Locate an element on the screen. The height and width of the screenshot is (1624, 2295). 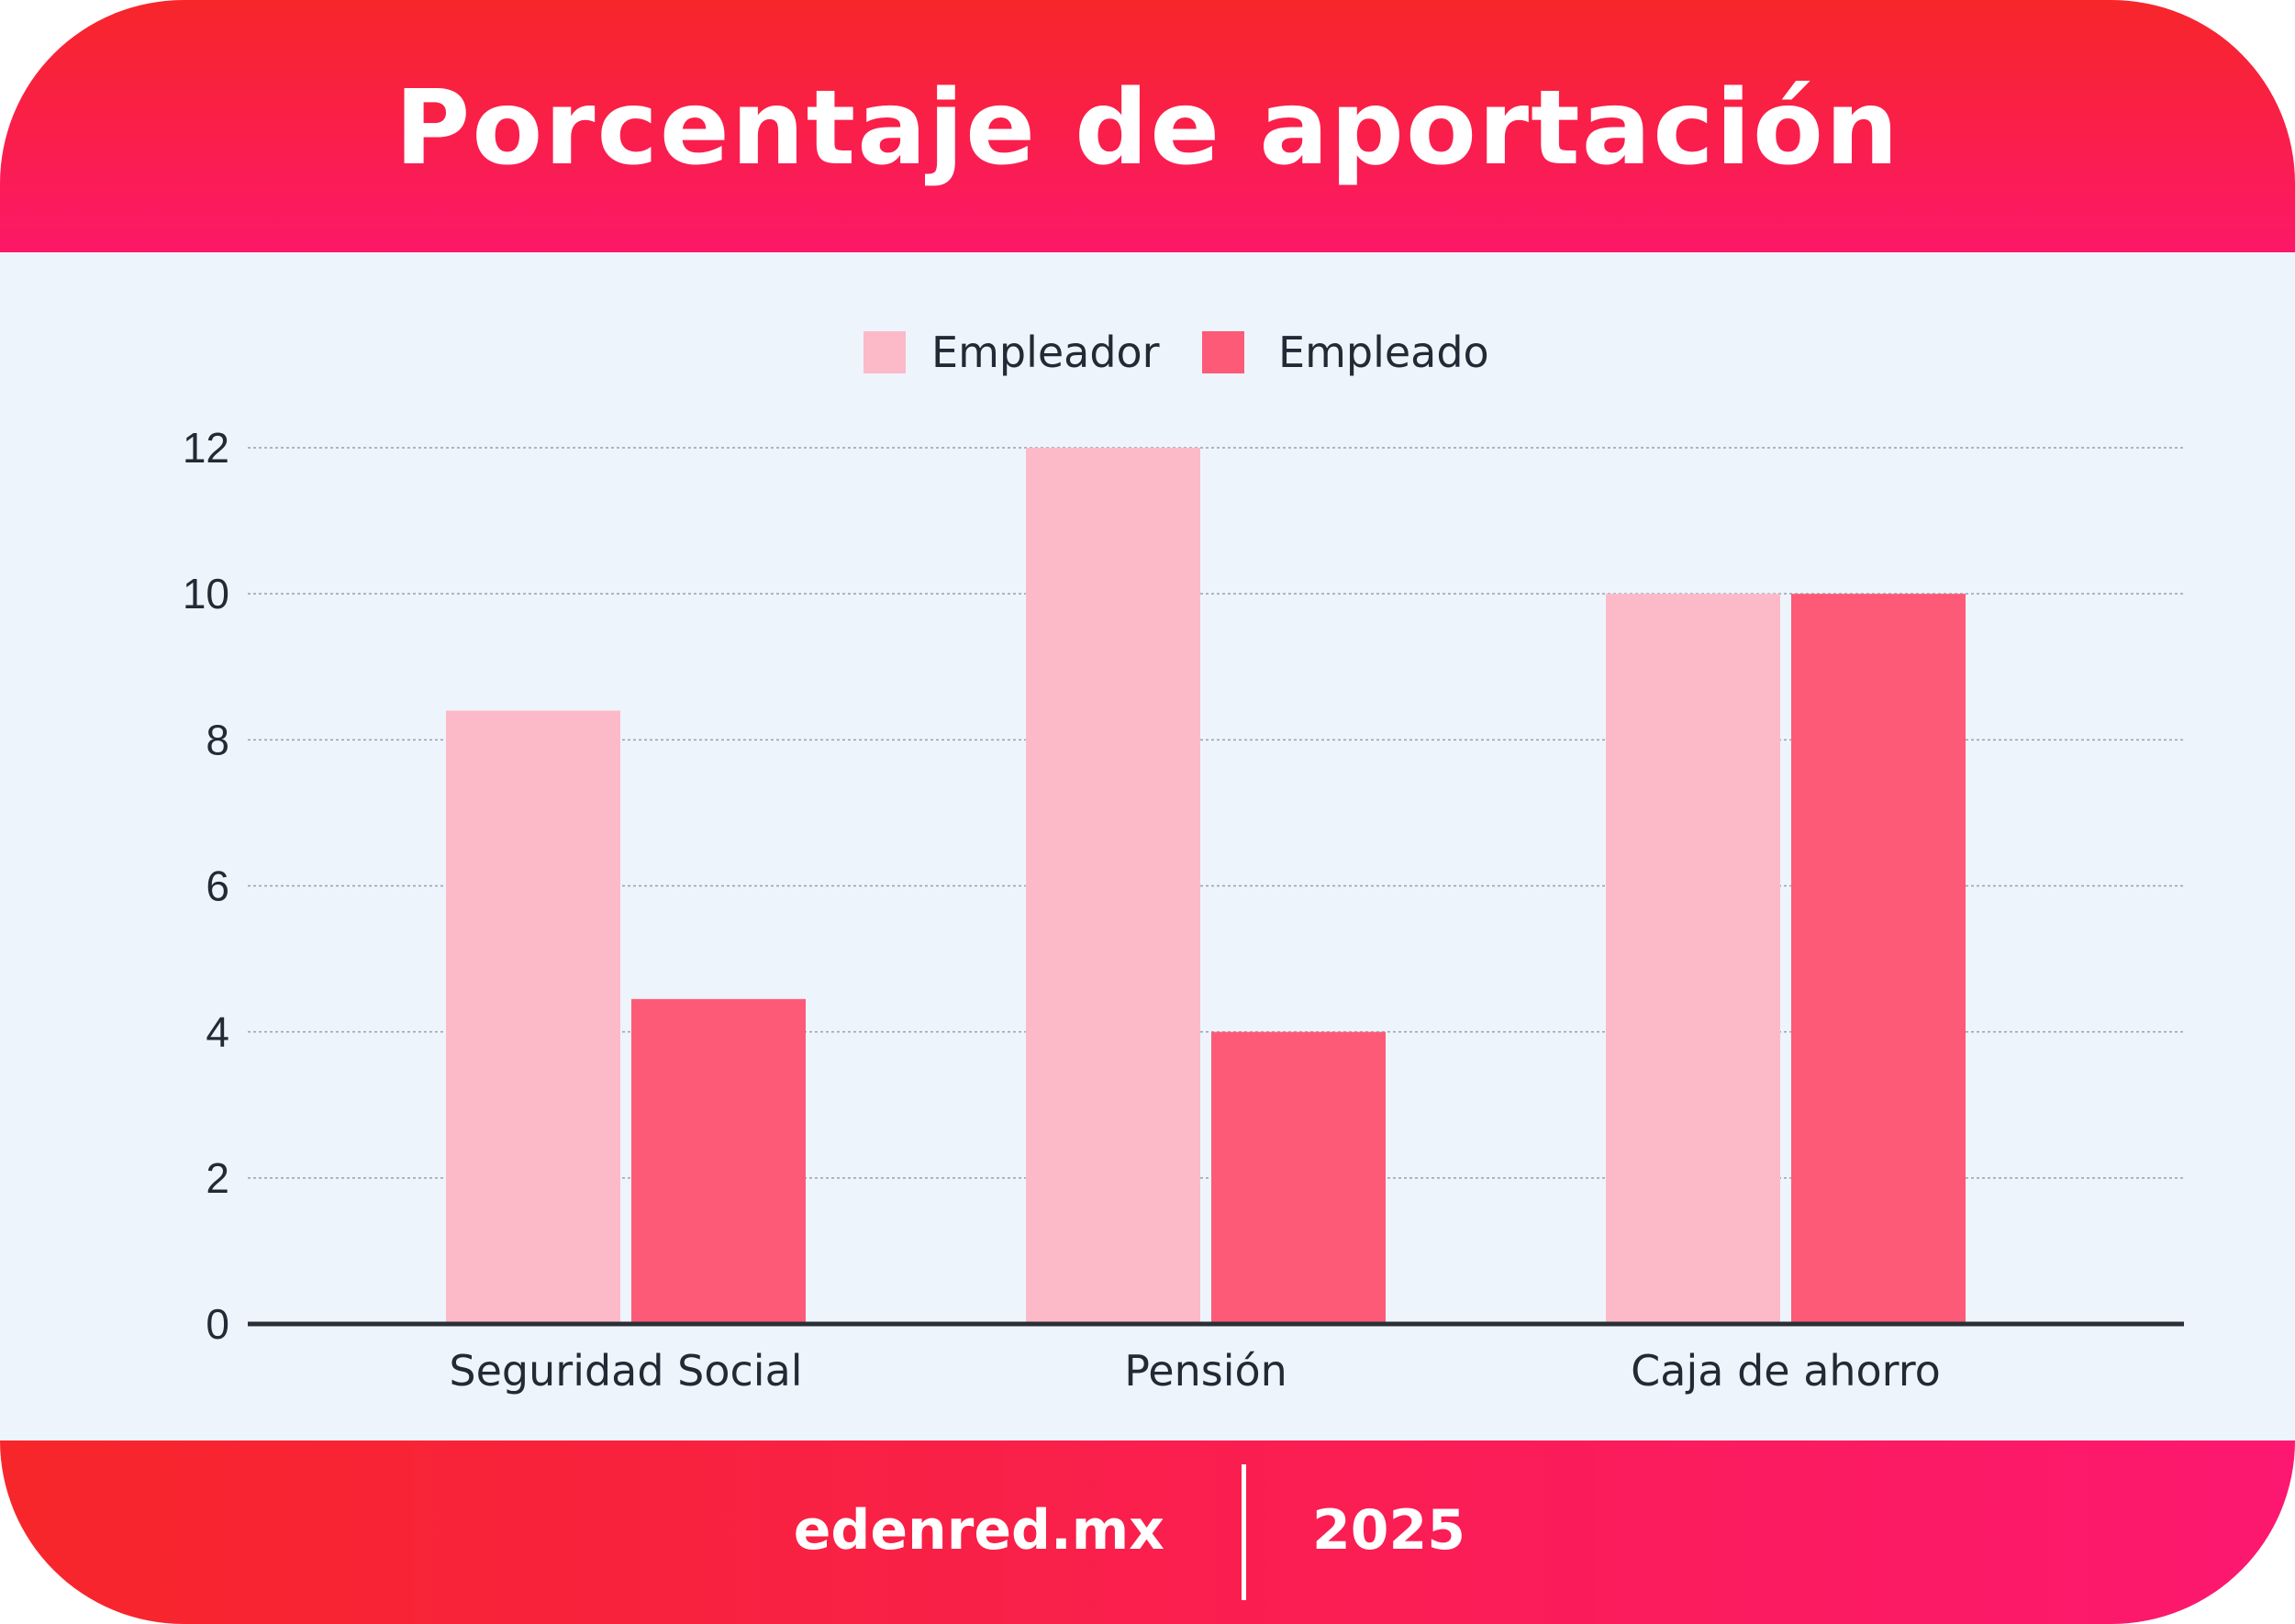
y-tick-label: 0 is located at coordinates (217, 1324).